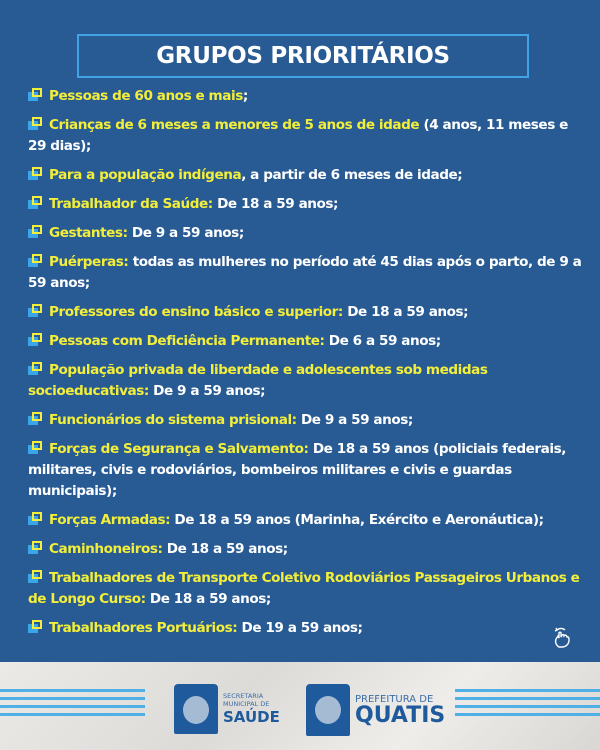  Describe the element at coordinates (72, 705) in the screenshot. I see `decorative-stripes-left` at that location.